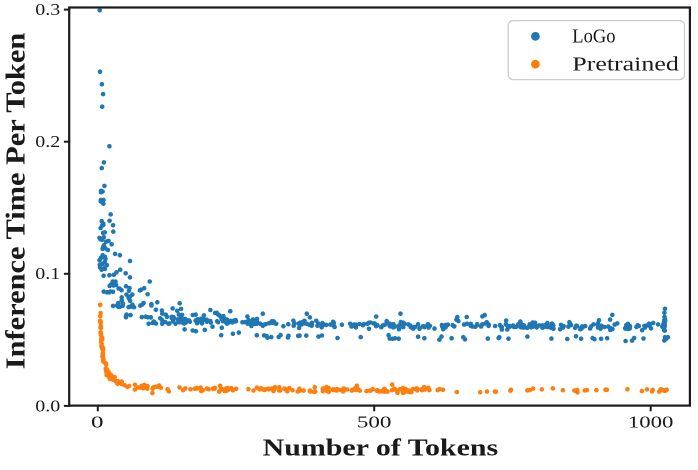 The width and height of the screenshot is (698, 470). I want to click on svg-text: 0, so click(97, 422).